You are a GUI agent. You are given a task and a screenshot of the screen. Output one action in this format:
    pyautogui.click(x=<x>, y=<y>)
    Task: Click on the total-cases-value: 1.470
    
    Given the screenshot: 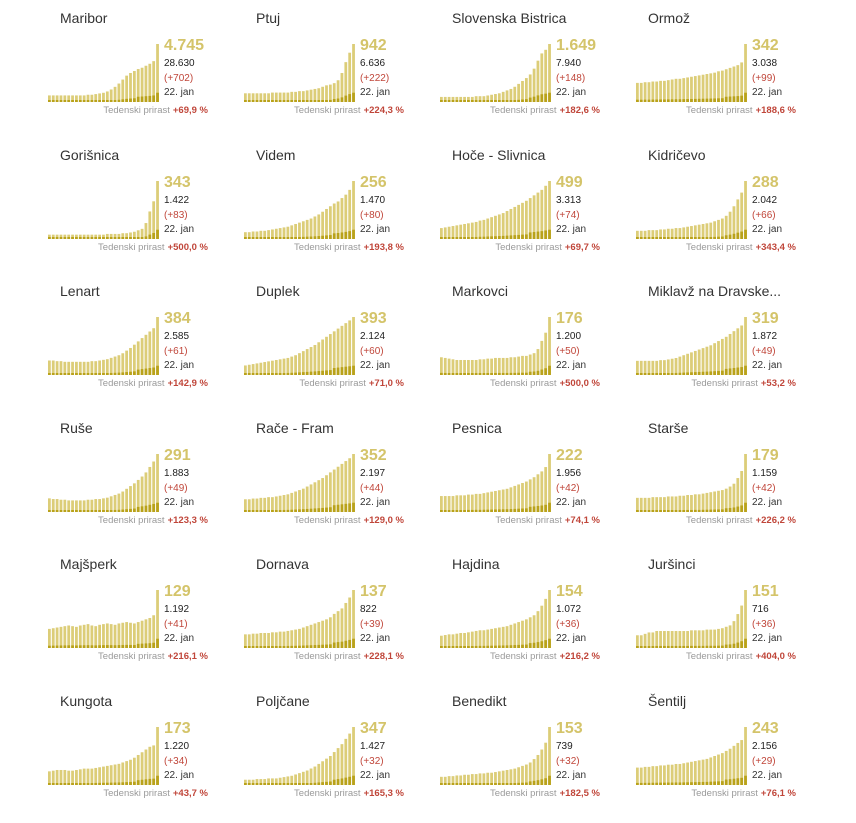 What is the action you would take?
    pyautogui.click(x=373, y=200)
    